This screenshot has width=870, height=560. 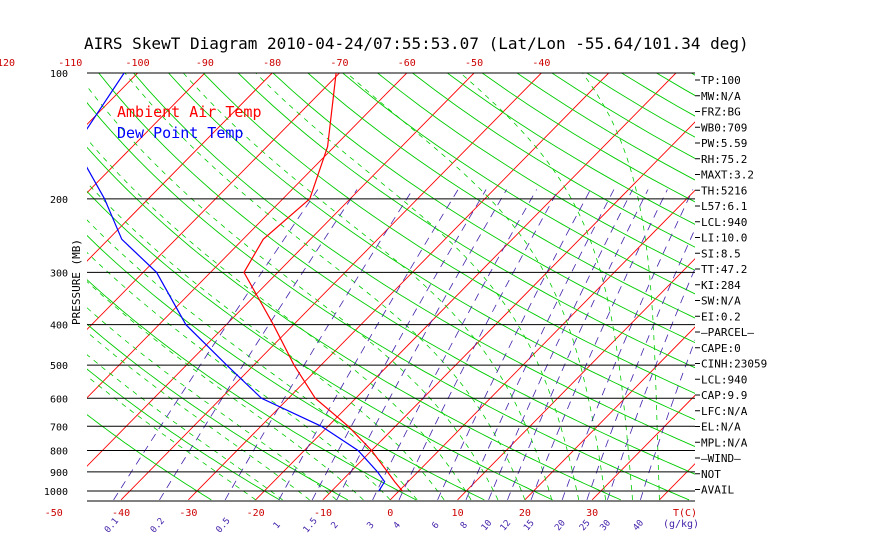 What do you see at coordinates (474, 63) in the screenshot?
I see `top-temp-tick-label: -50` at bounding box center [474, 63].